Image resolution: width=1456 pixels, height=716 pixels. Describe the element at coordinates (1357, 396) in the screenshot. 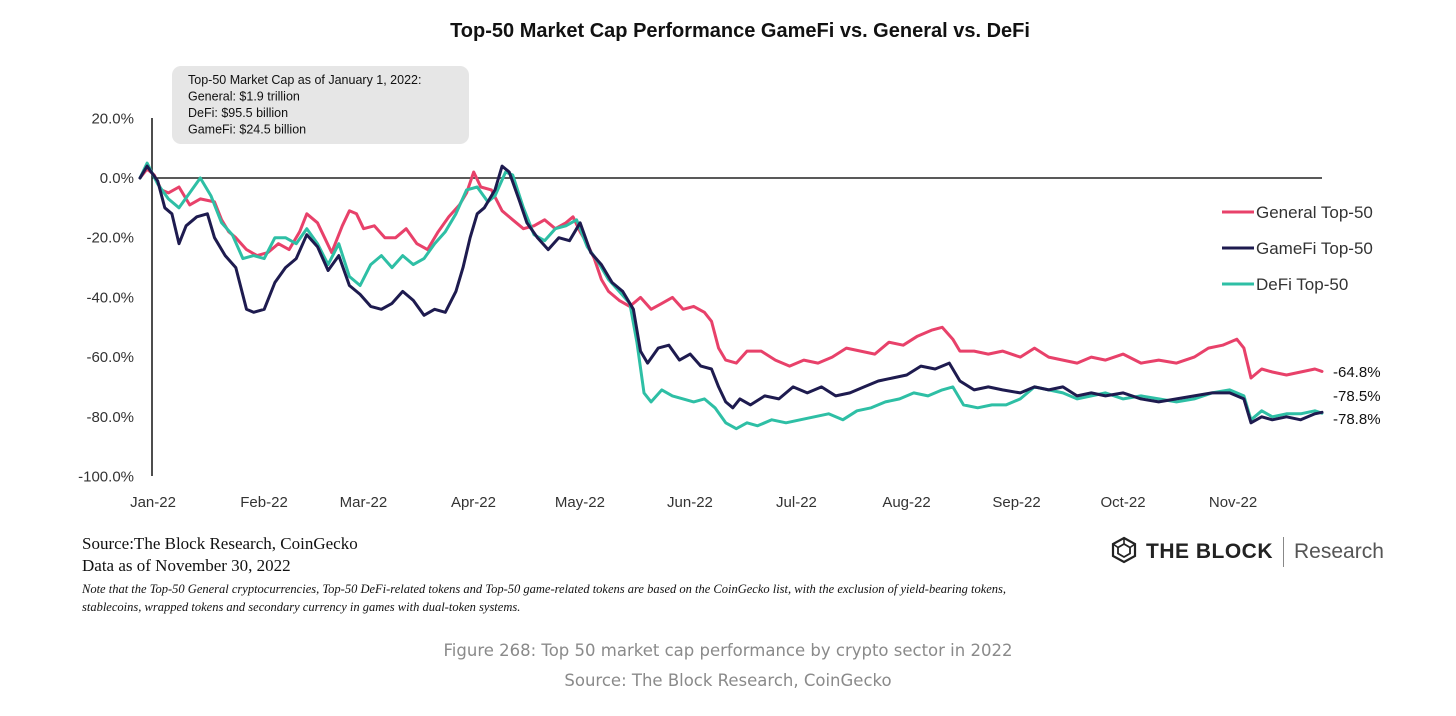

I see `end-value-label: -78.5%` at that location.